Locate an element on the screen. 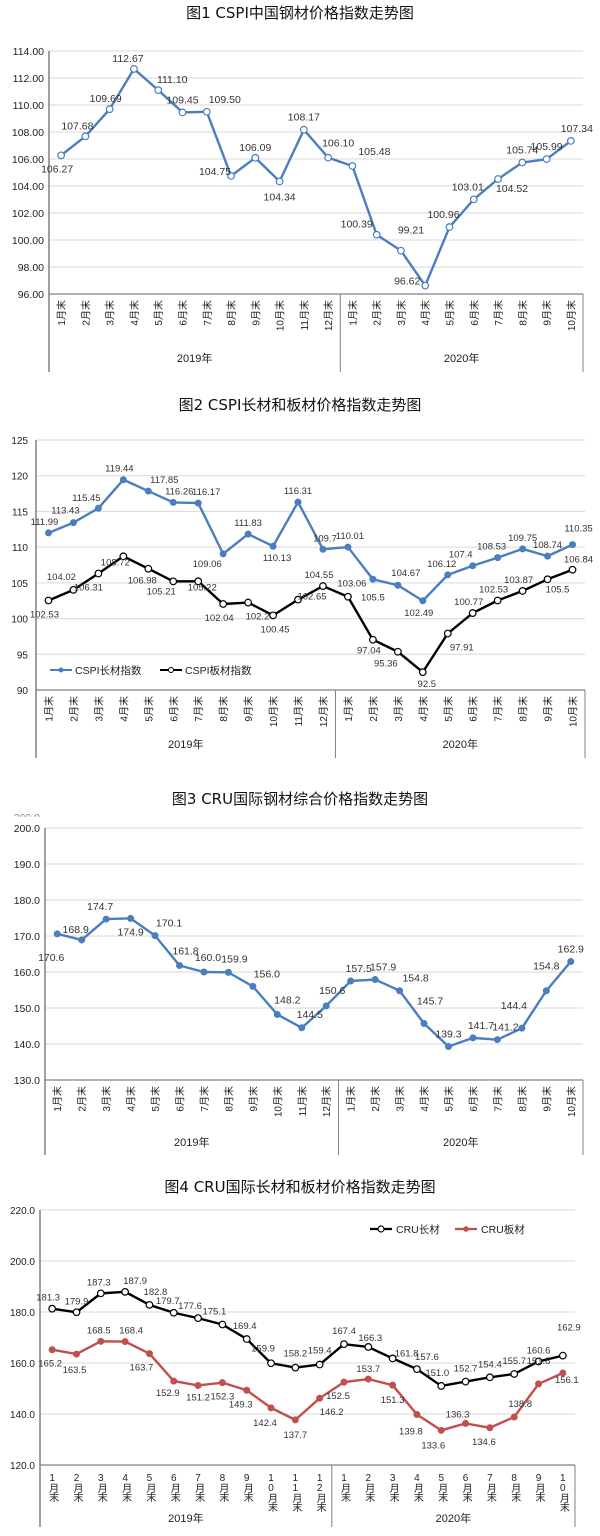 The width and height of the screenshot is (600, 1536). data-label: 150.6 is located at coordinates (332, 991).